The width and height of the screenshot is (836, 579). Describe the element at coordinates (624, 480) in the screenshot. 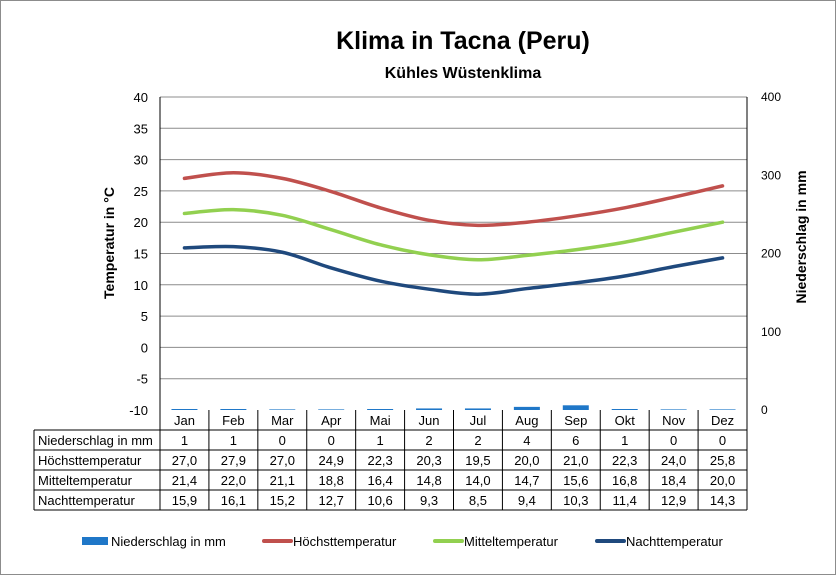

I see `table-cell-value: 16,8` at that location.